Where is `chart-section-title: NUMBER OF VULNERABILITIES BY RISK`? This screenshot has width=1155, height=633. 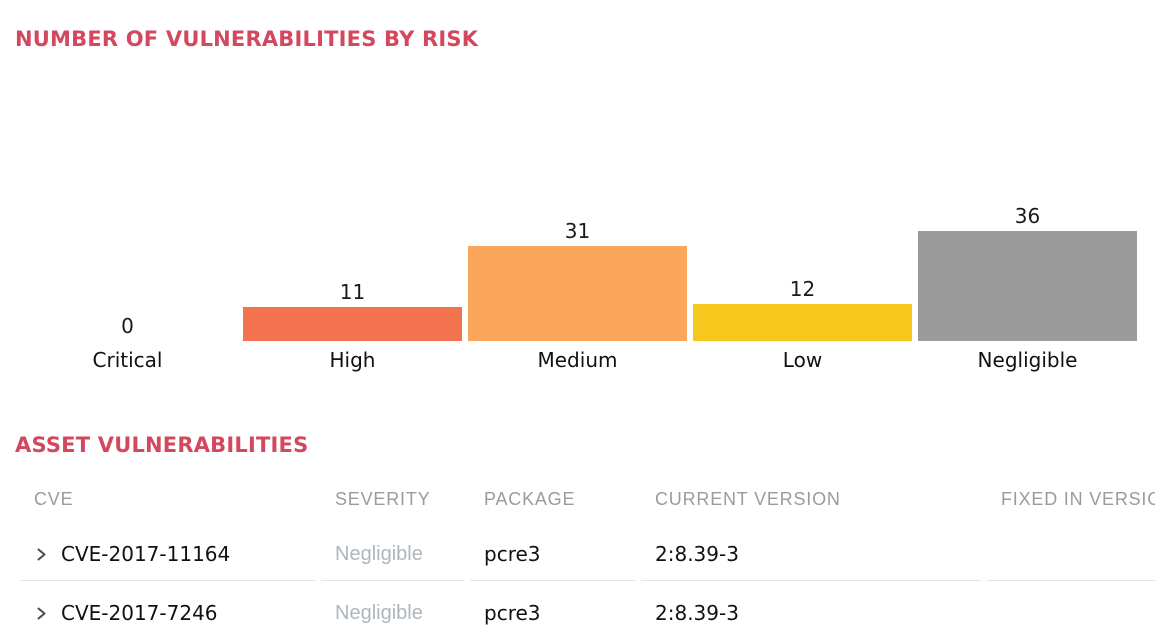 chart-section-title: NUMBER OF VULNERABILITIES BY RISK is located at coordinates (247, 39).